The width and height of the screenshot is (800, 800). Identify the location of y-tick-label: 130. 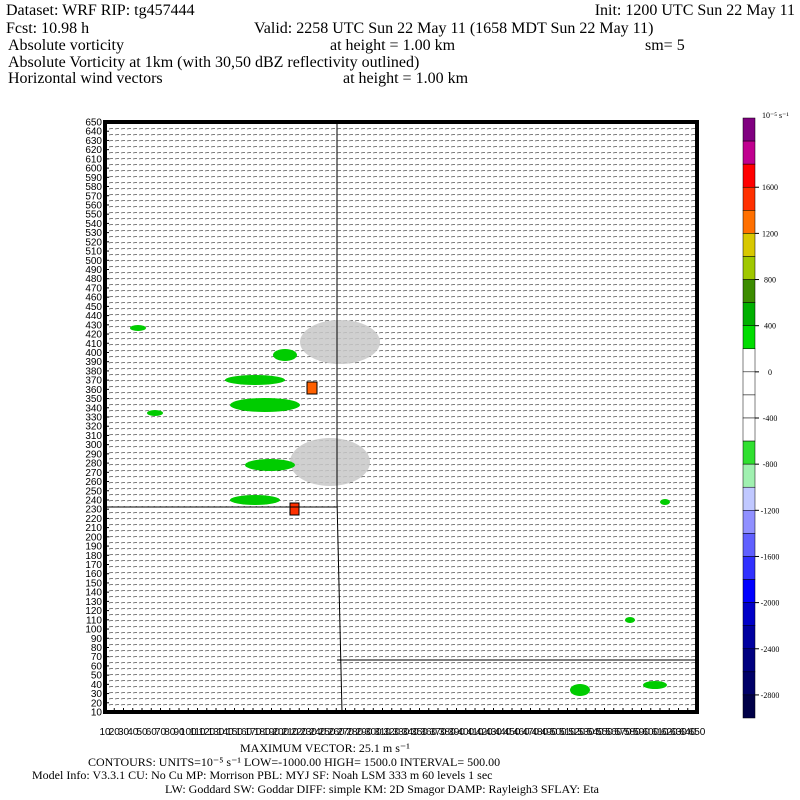
(93, 602).